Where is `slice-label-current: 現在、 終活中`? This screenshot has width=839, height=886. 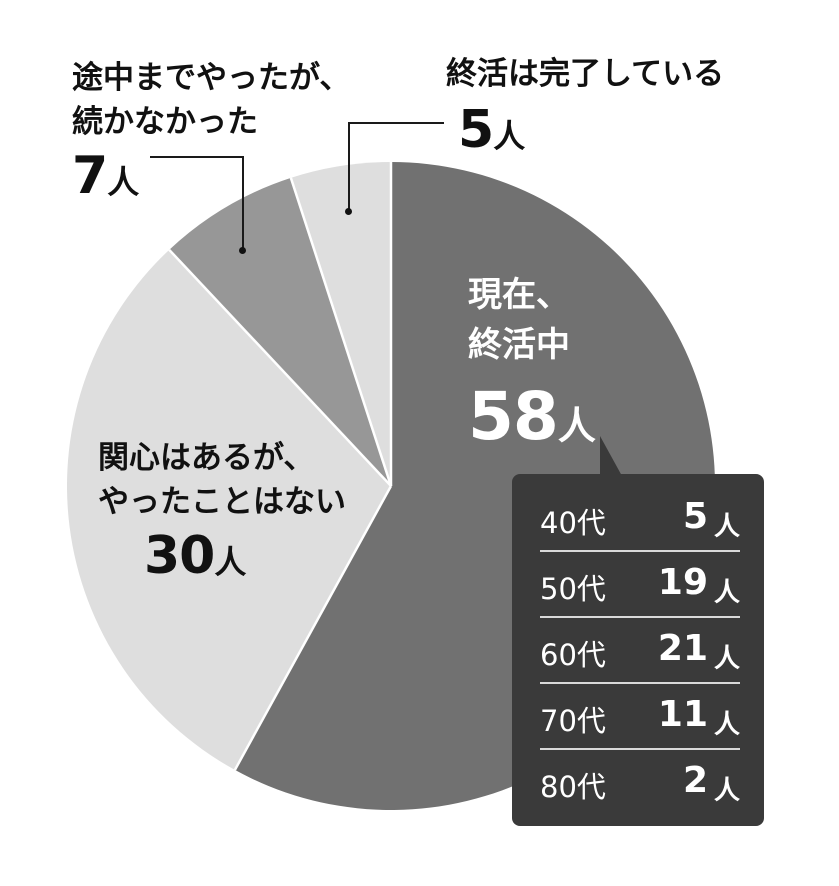
slice-label-current: 現在、 終活中 is located at coordinates (519, 320).